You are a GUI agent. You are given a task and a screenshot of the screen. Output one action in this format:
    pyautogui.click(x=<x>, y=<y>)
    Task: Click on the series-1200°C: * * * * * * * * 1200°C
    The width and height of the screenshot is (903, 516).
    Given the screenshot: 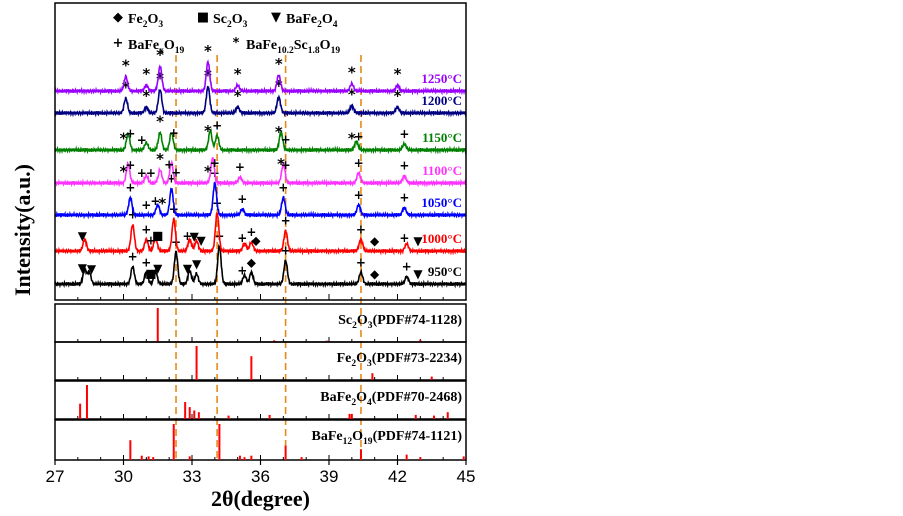 What is the action you would take?
    pyautogui.click(x=260, y=92)
    